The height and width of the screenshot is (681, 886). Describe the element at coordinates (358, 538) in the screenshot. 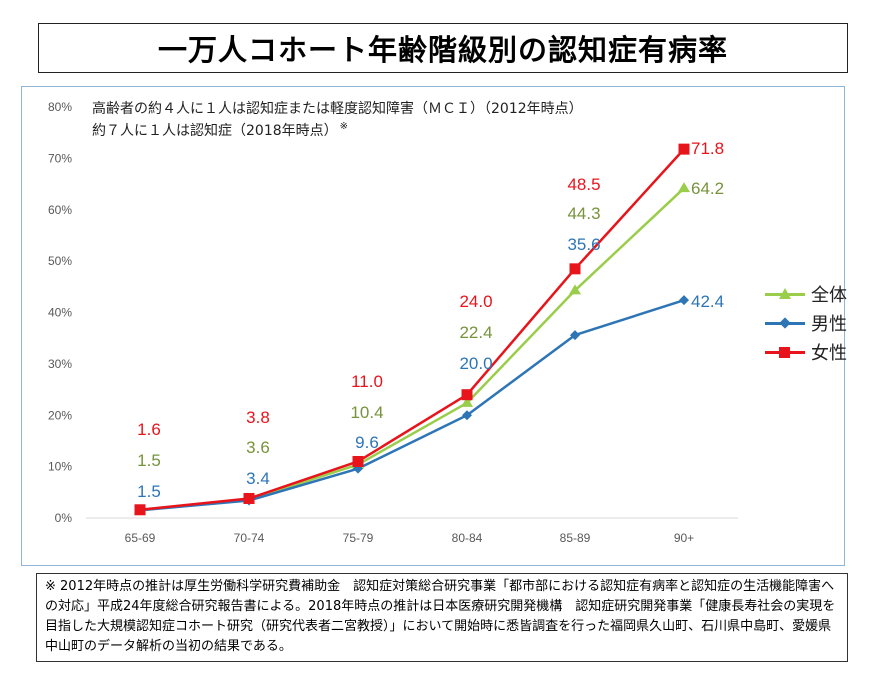

I see `x-tick-label: 75-79` at that location.